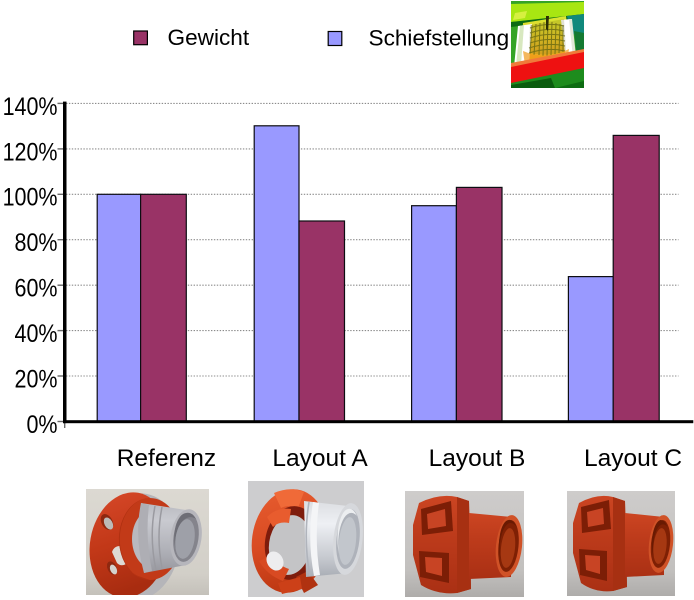  I want to click on svg-text: Layout C, so click(633, 458).